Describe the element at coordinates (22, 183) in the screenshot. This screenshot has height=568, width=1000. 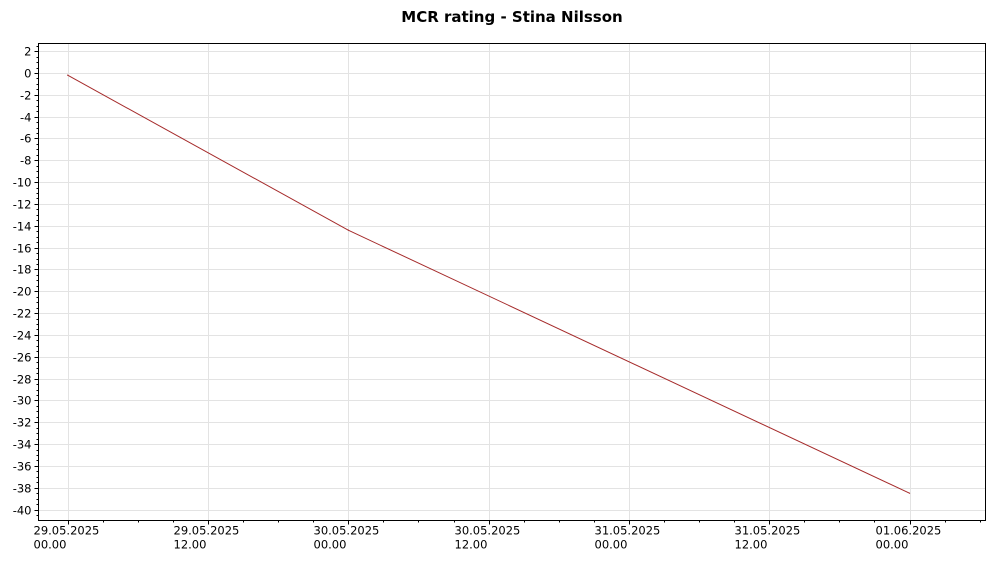
I see `y-tick-label: -10` at that location.